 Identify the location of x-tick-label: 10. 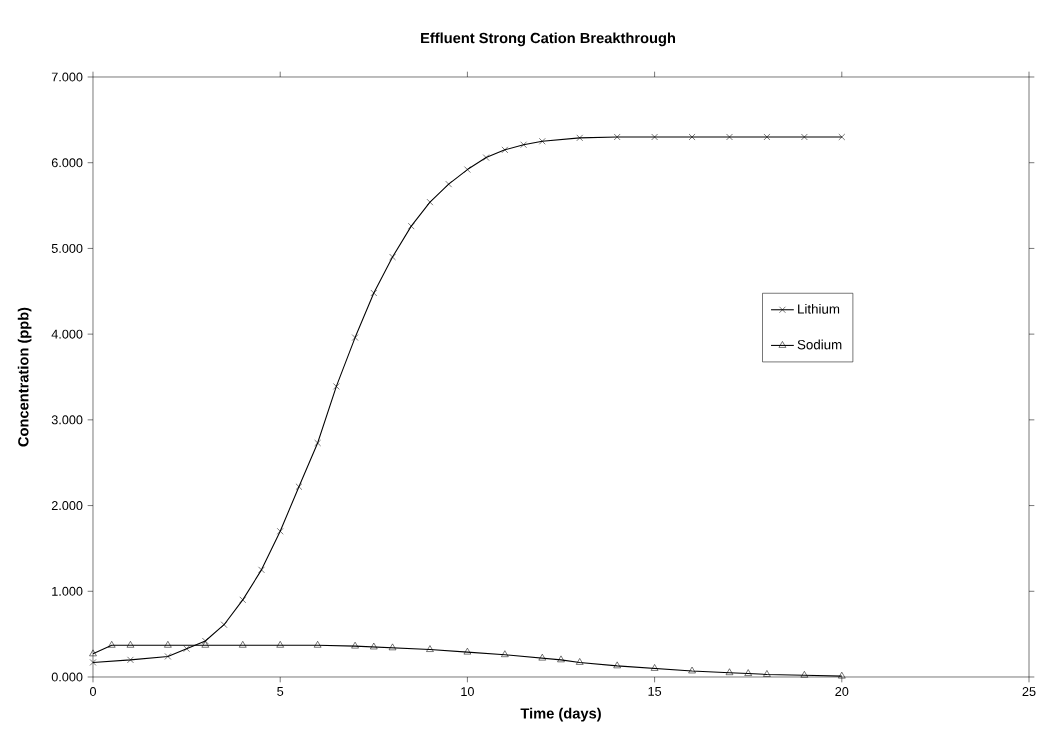
(467, 692).